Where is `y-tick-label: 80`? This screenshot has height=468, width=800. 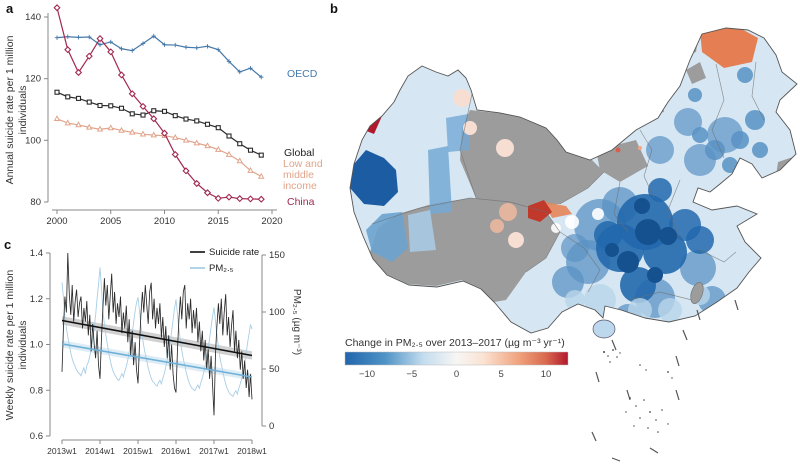
y-tick-label: 80 is located at coordinates (35, 202).